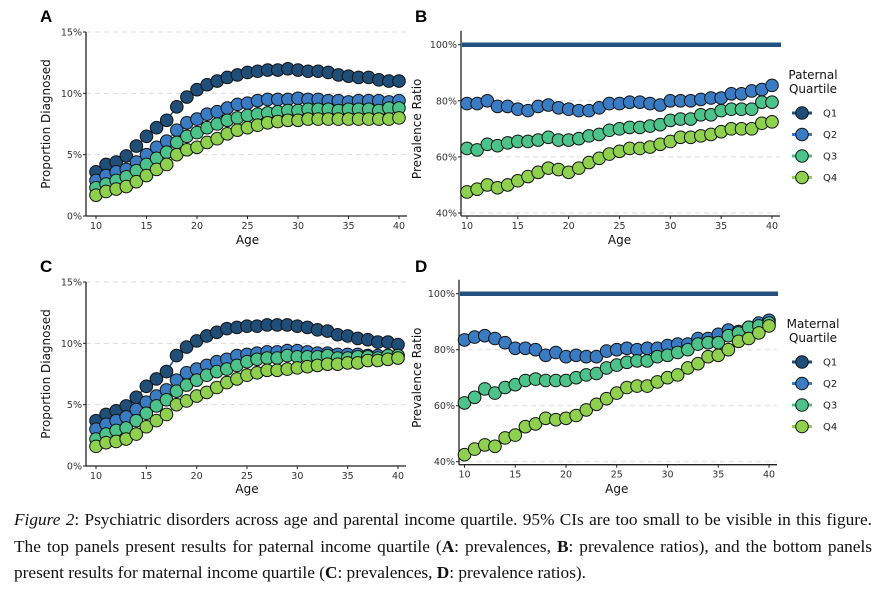 The height and width of the screenshot is (596, 884). I want to click on y-tick-label: 0%, so click(74, 217).